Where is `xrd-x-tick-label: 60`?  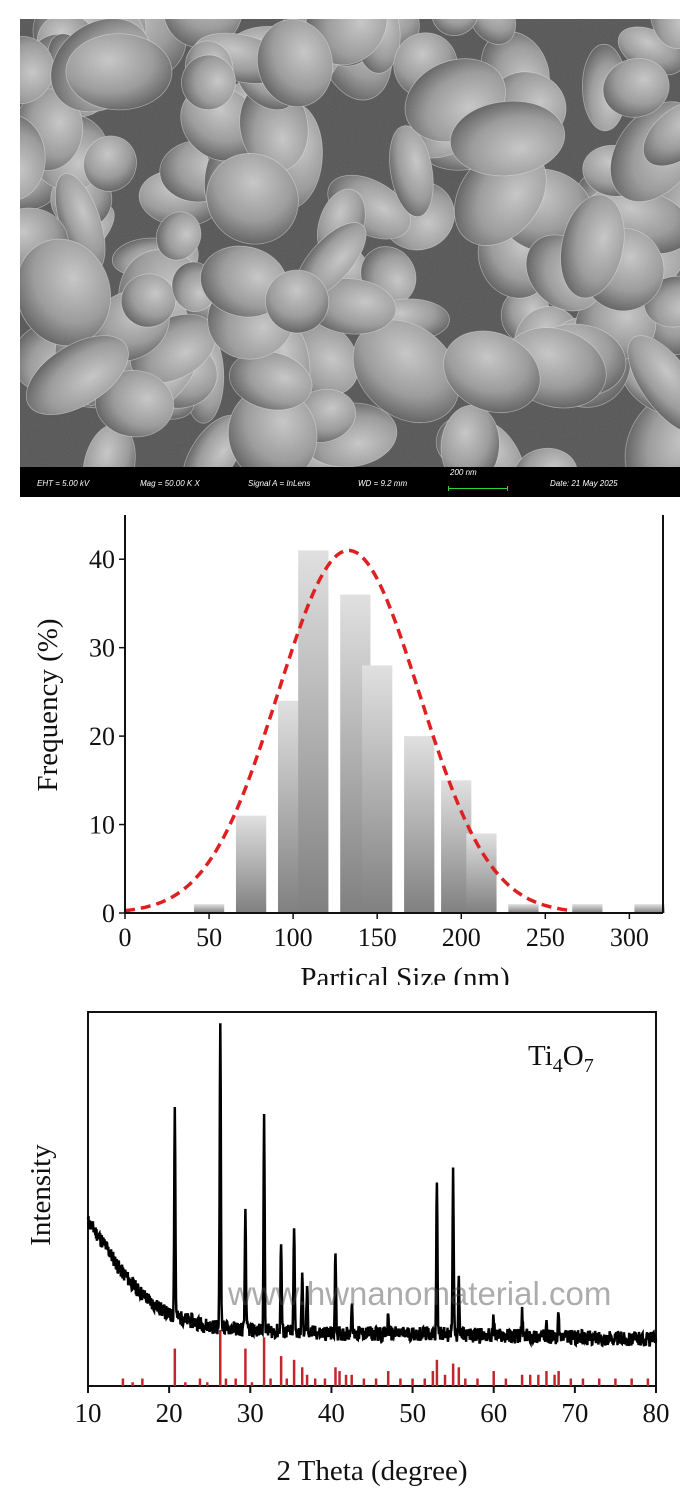
xrd-x-tick-label: 60 is located at coordinates (493, 1413).